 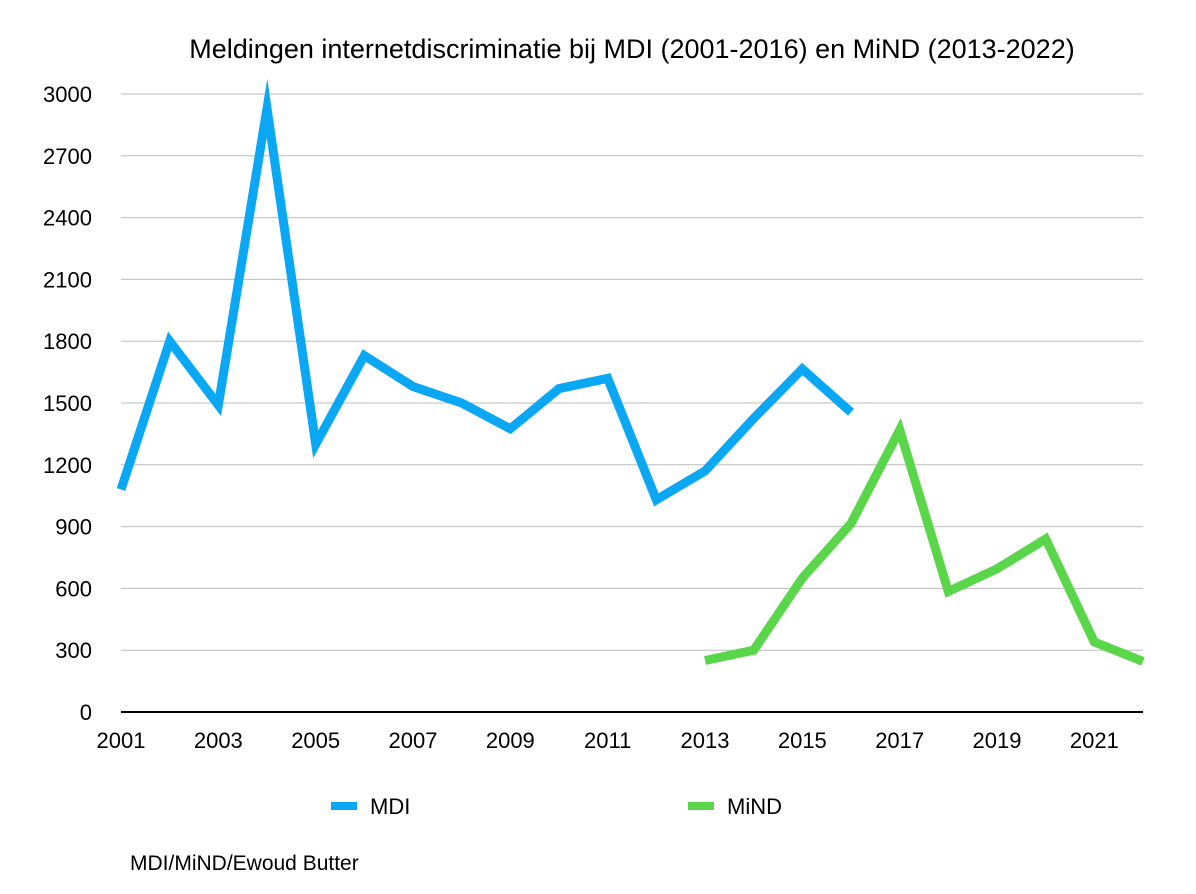 I want to click on y-tick-label: 1800, so click(x=67, y=341).